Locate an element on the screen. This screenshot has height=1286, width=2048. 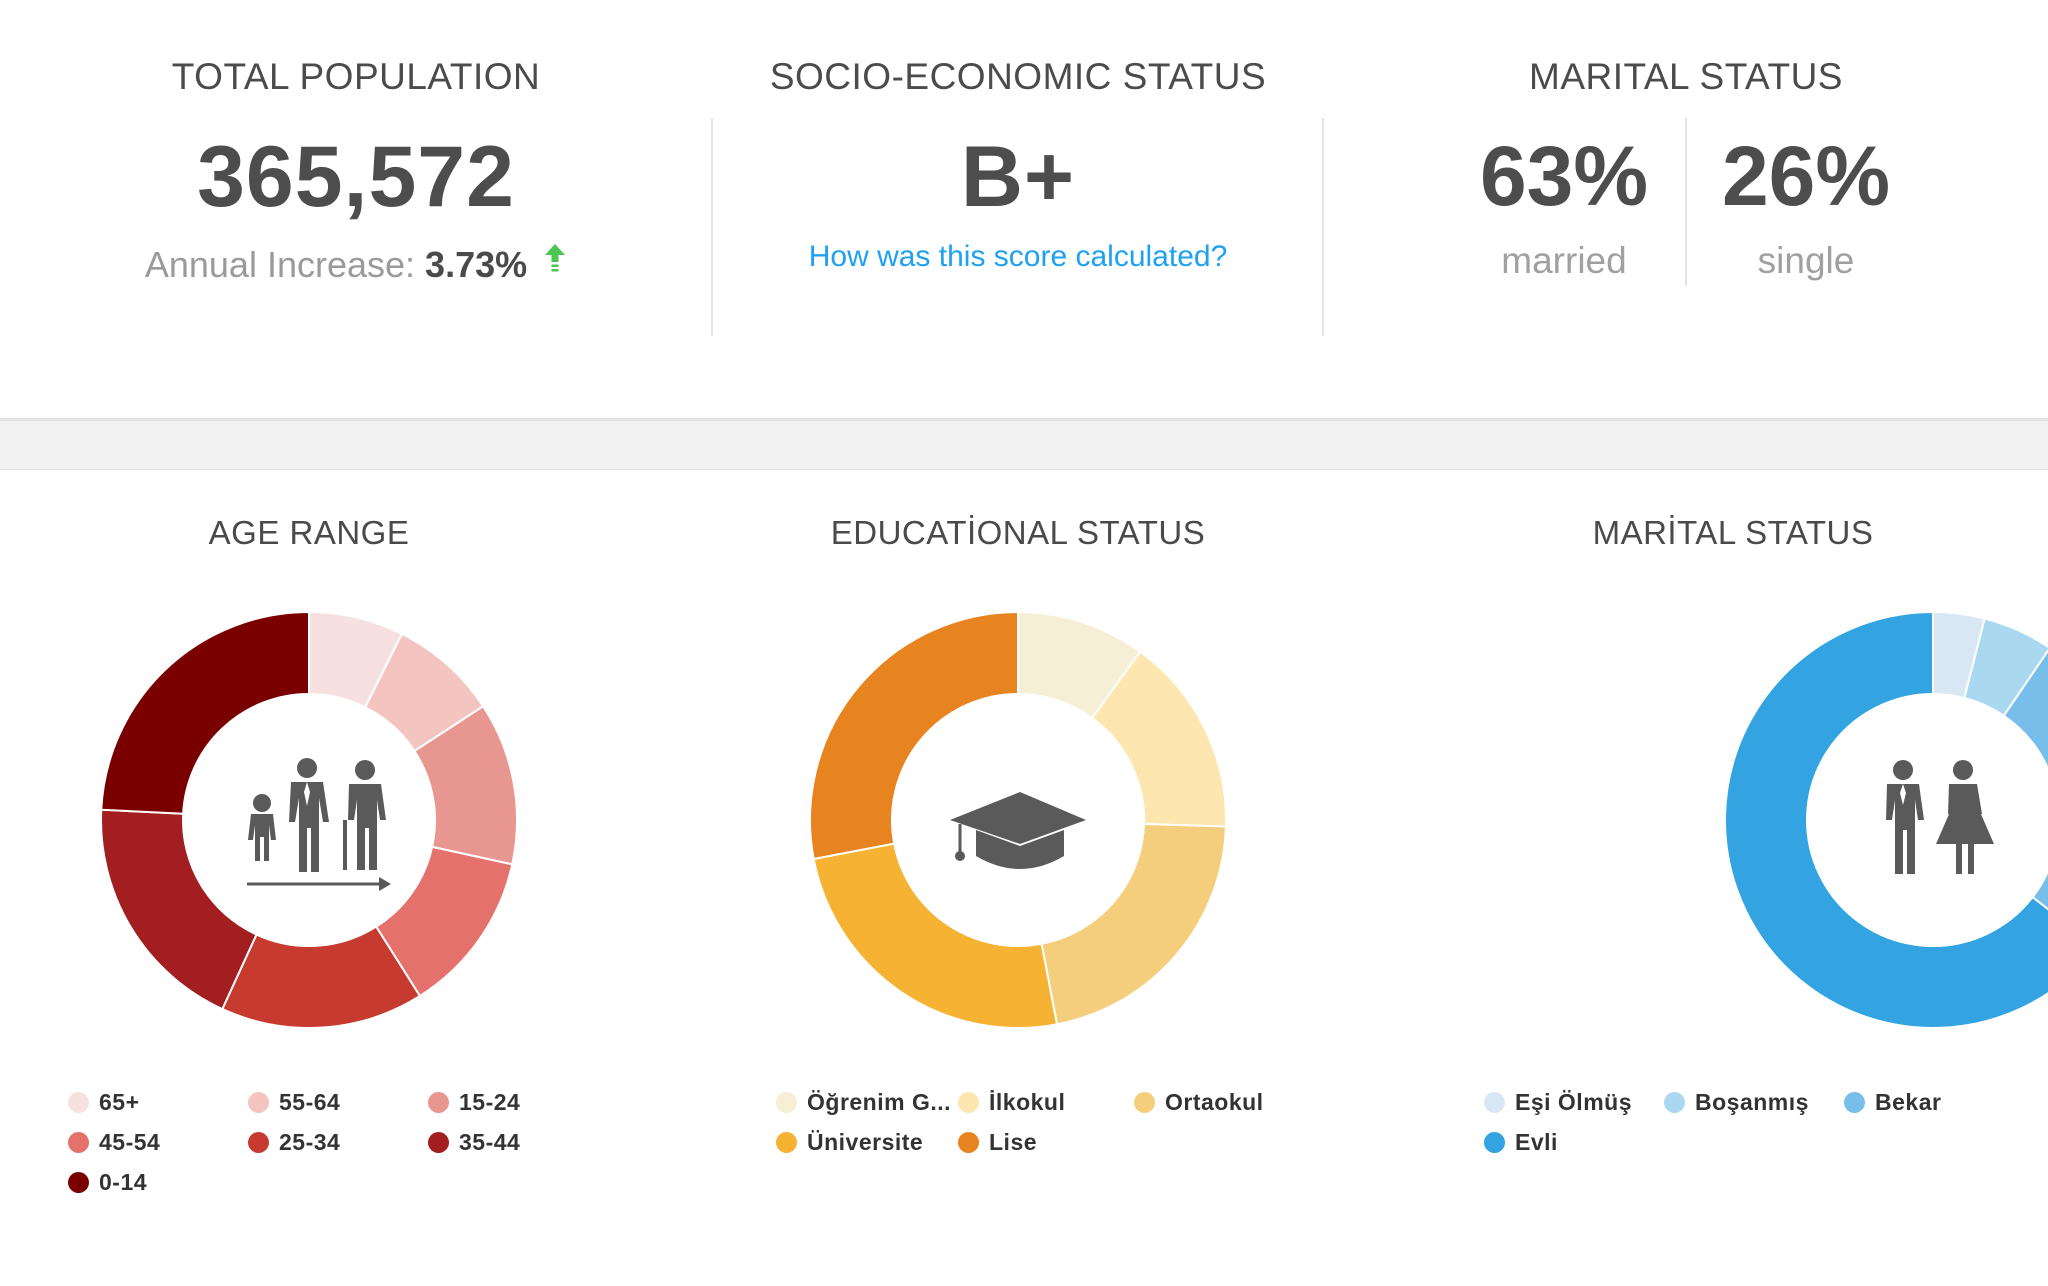
married-value: 63% is located at coordinates (1564, 176).